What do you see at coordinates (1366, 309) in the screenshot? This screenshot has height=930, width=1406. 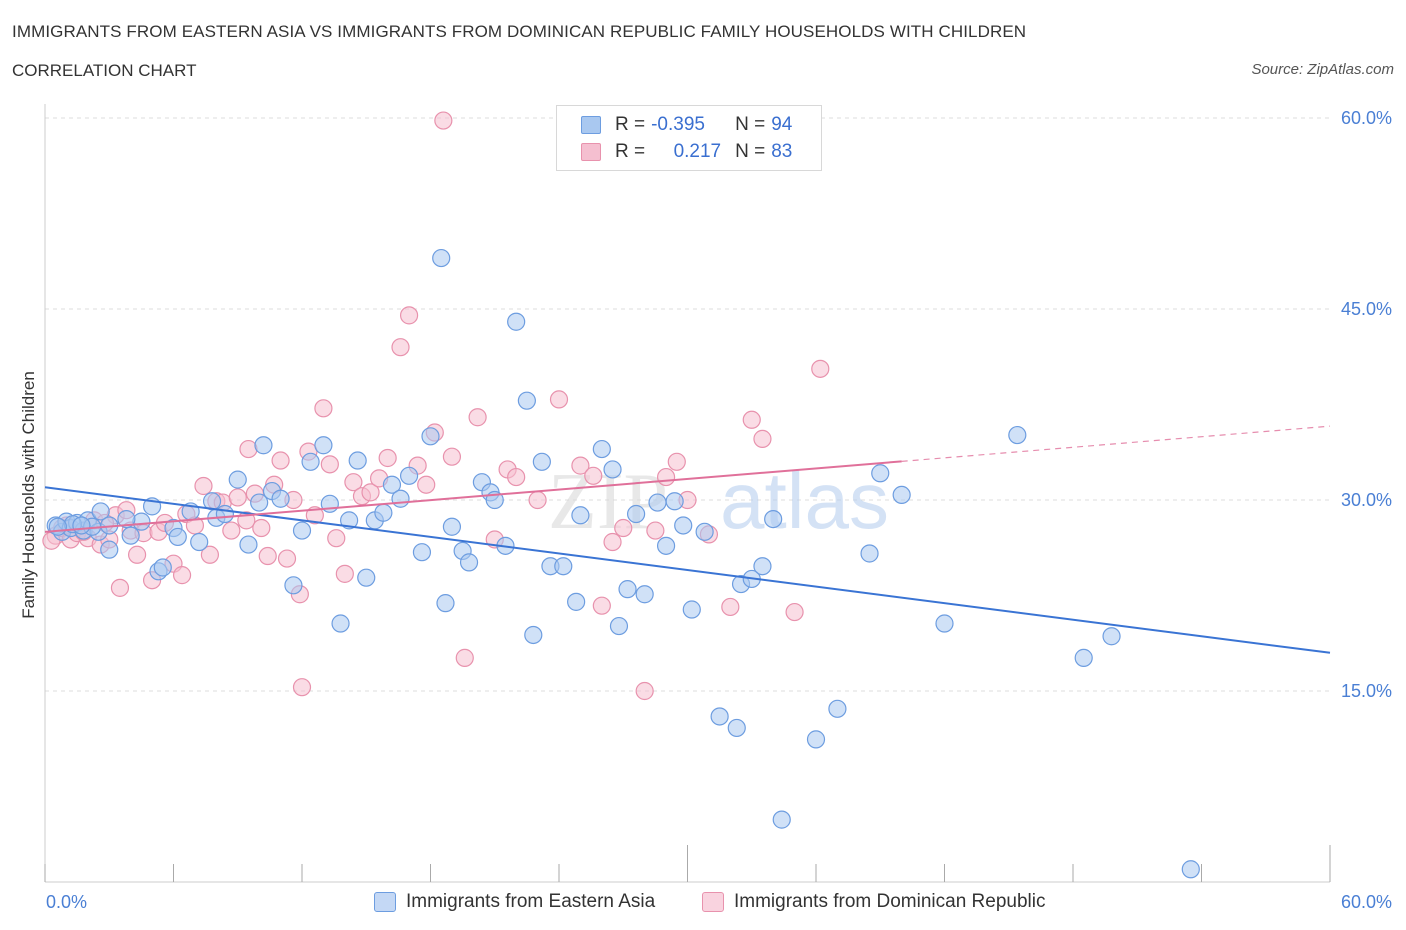 I see `y-tick-label: 45.0%` at bounding box center [1366, 309].